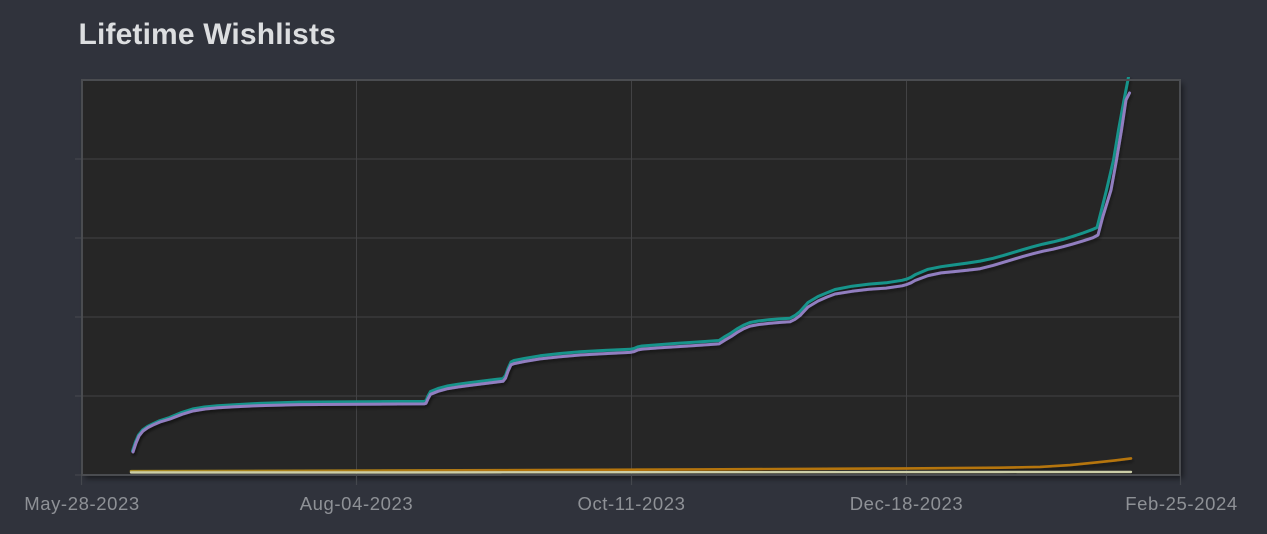 The image size is (1267, 534). I want to click on svg-text: Dec-18-2023, so click(907, 503).